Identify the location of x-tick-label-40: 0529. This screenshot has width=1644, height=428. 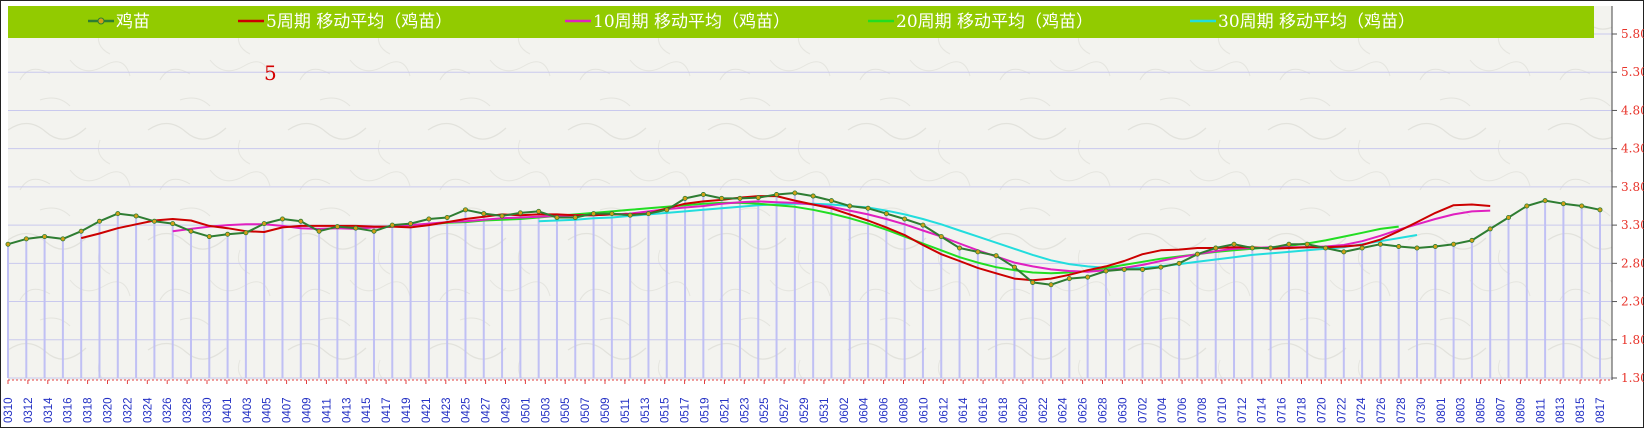
(805, 410).